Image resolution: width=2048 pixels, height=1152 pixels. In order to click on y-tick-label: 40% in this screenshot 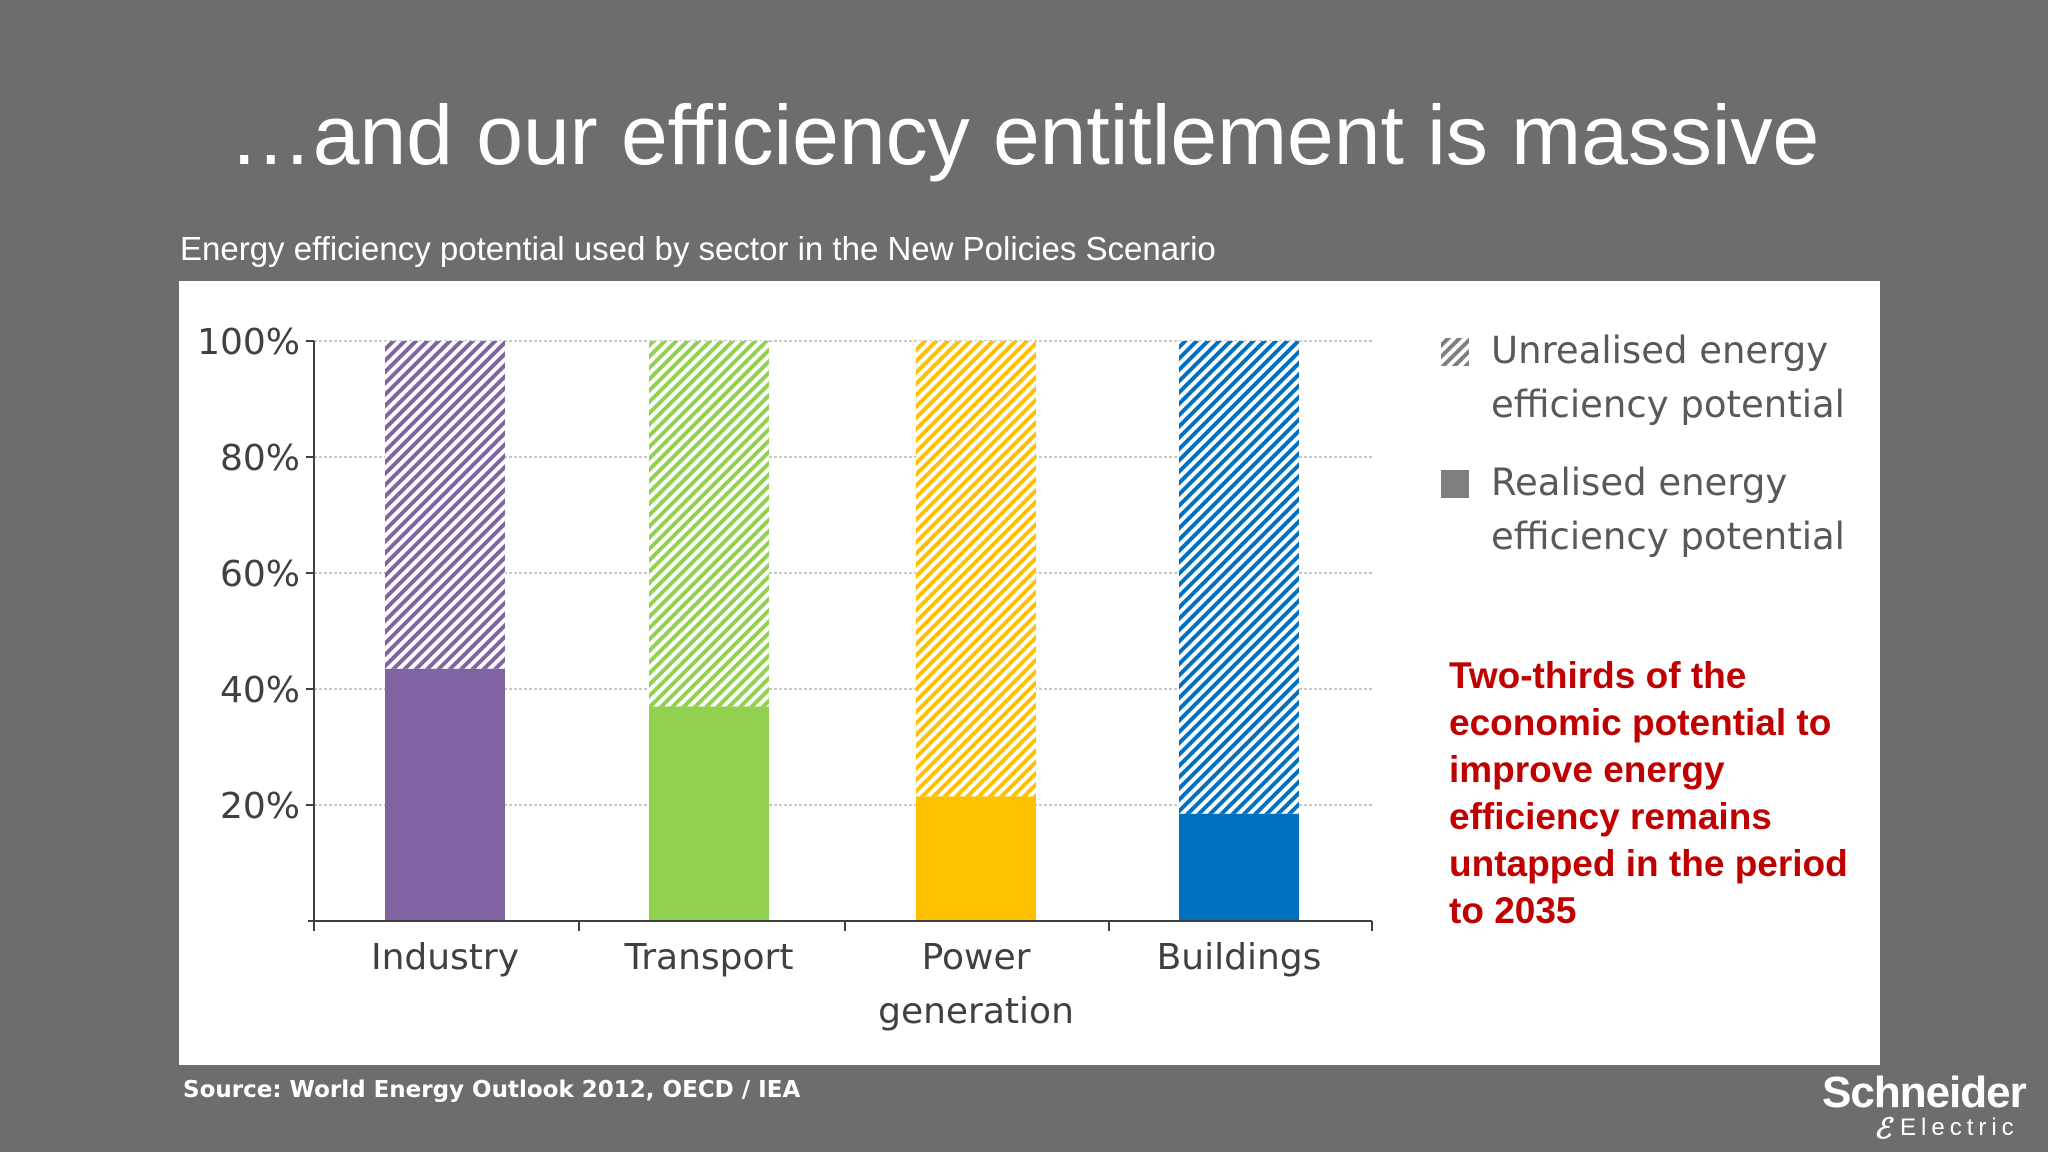, I will do `click(260, 690)`.